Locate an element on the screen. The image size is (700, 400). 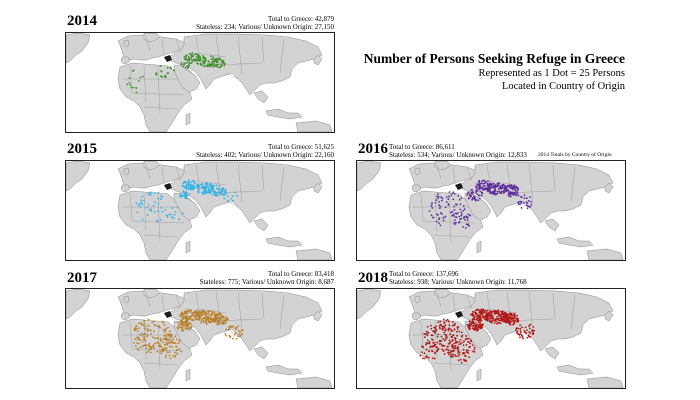
total-text: Total to Greece: 42,879 is located at coordinates (301, 19).